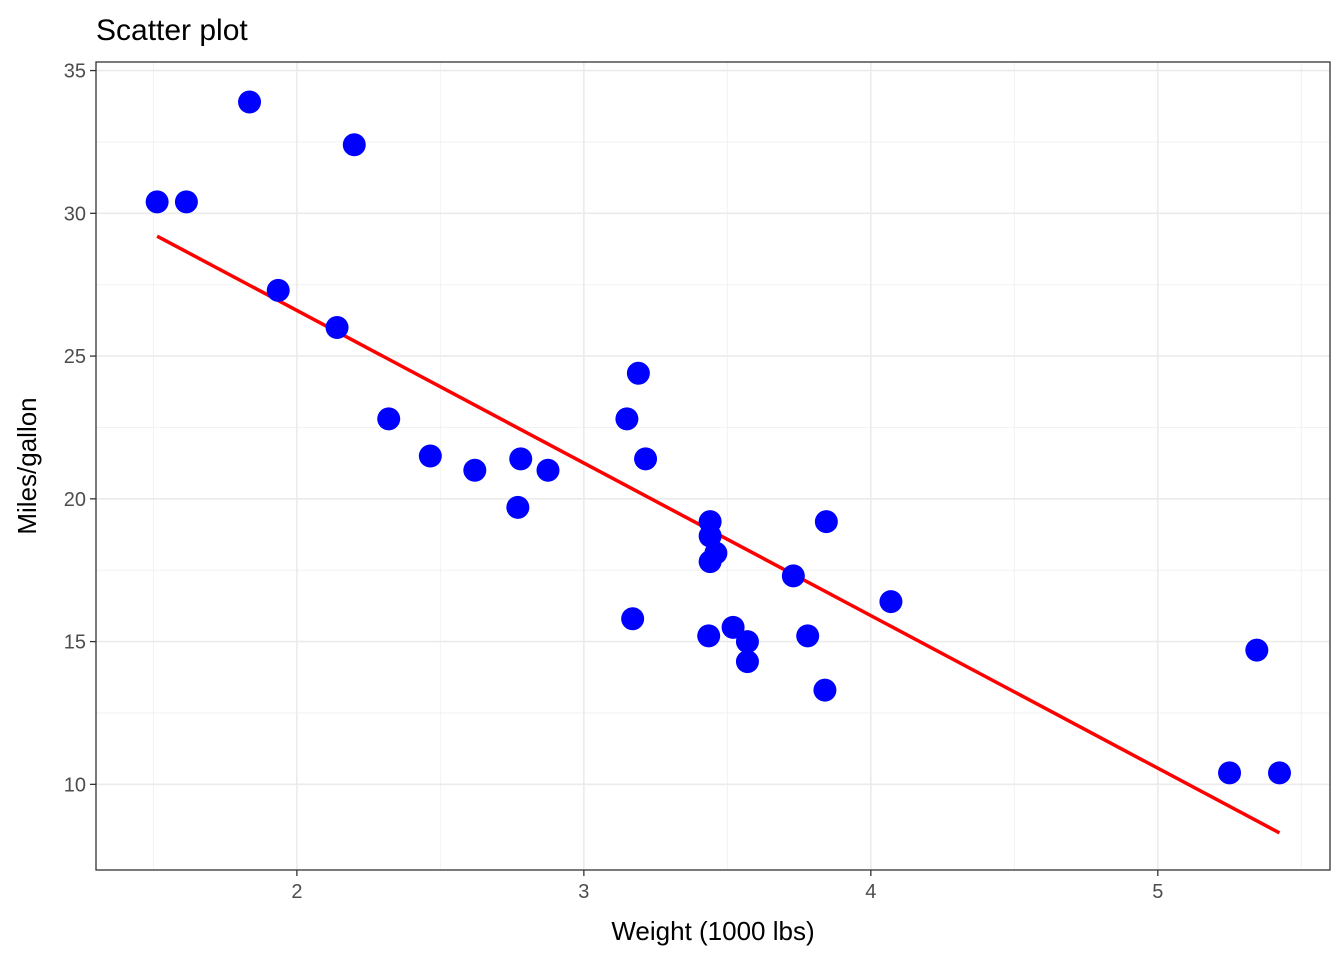 Image resolution: width=1344 pixels, height=960 pixels. I want to click on x-tick-label: 5, so click(1157, 892).